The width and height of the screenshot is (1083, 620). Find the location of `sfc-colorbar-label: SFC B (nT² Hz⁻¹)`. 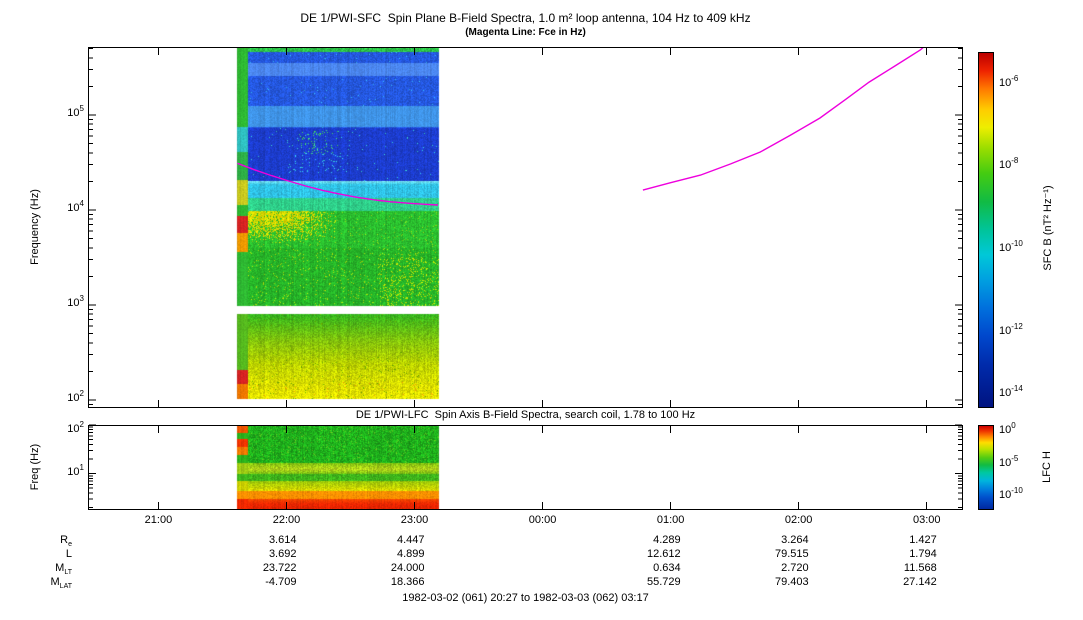

sfc-colorbar-label: SFC B (nT² Hz⁻¹) is located at coordinates (1048, 228).